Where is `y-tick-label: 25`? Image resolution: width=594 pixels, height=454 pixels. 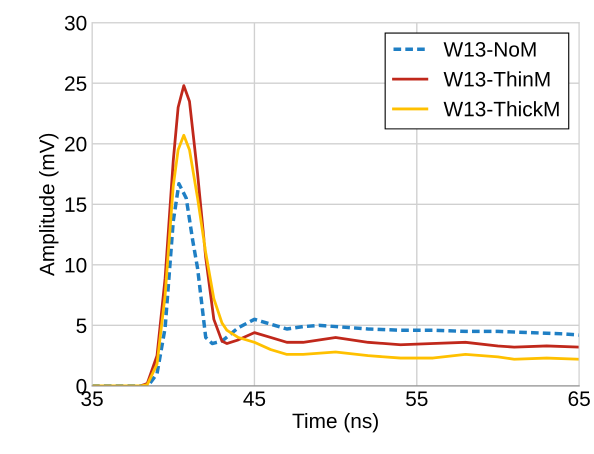
y-tick-label: 25 is located at coordinates (75, 83).